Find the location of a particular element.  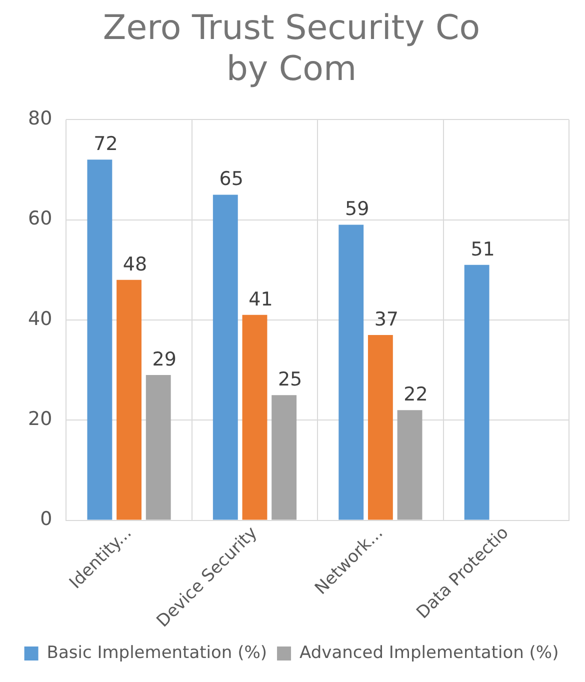

data-label: 37 is located at coordinates (386, 319).